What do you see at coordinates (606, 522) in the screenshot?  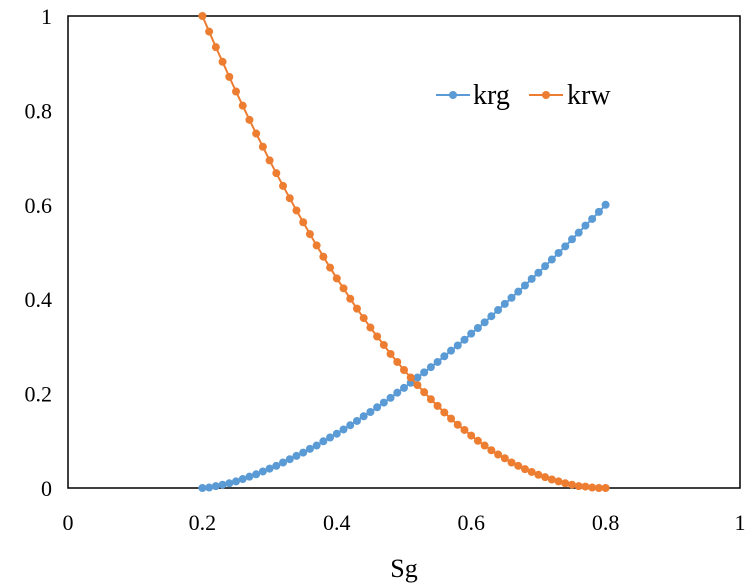 I see `x-tick-label: 0.8` at bounding box center [606, 522].